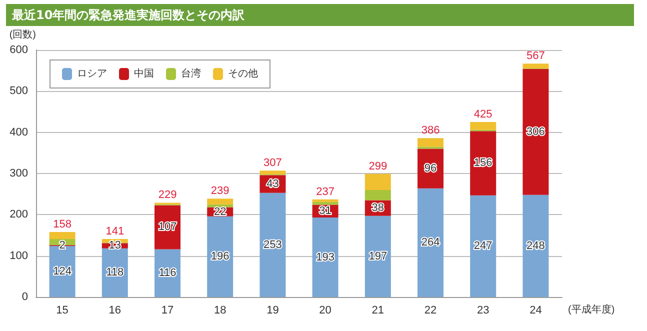 The width and height of the screenshot is (647, 331). Describe the element at coordinates (25, 297) in the screenshot. I see `y-tick-label: 0` at that location.